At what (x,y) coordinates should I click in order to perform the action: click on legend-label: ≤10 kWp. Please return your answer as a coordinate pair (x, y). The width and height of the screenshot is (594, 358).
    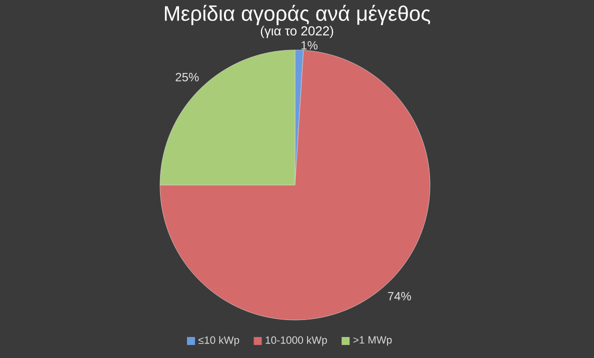
    Looking at the image, I should click on (219, 341).